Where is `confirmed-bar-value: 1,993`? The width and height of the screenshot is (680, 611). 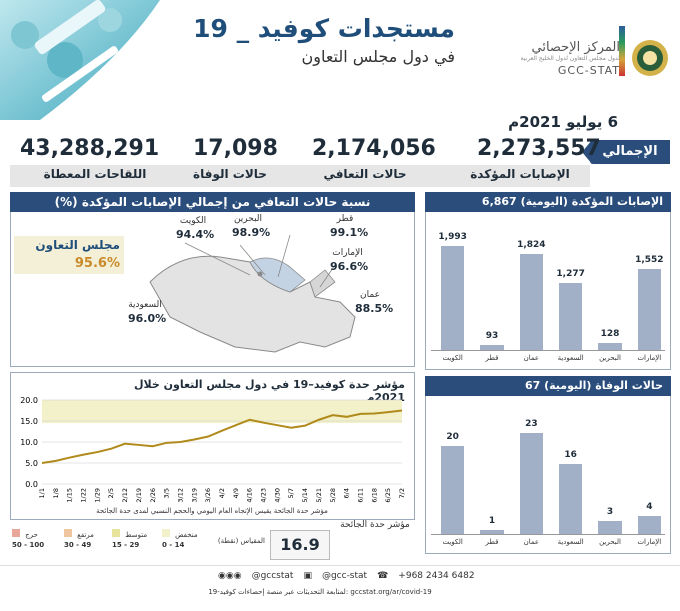
confirmed-bar-value: 1,993 is located at coordinates (452, 236).